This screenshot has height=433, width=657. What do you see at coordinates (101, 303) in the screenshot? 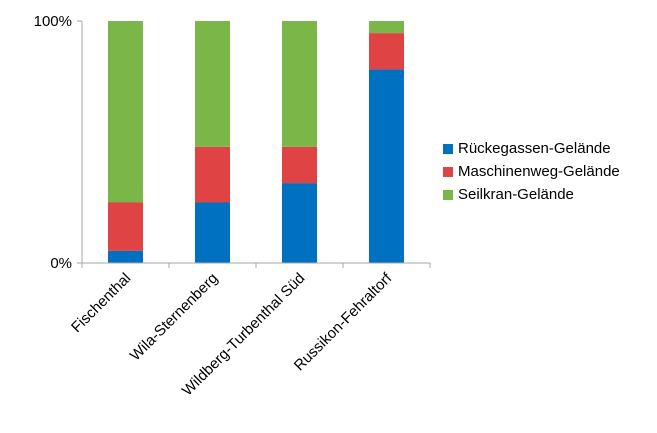
I see `x-tick-label: Fischenthal` at bounding box center [101, 303].